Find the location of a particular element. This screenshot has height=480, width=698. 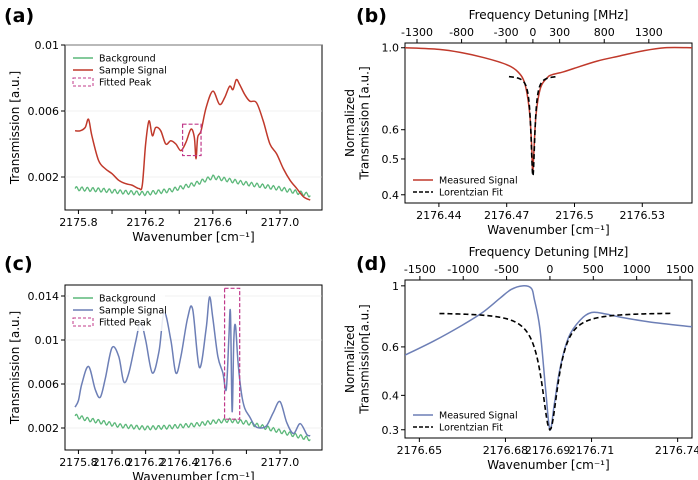

top-tick-label: 1500 is located at coordinates (680, 269).